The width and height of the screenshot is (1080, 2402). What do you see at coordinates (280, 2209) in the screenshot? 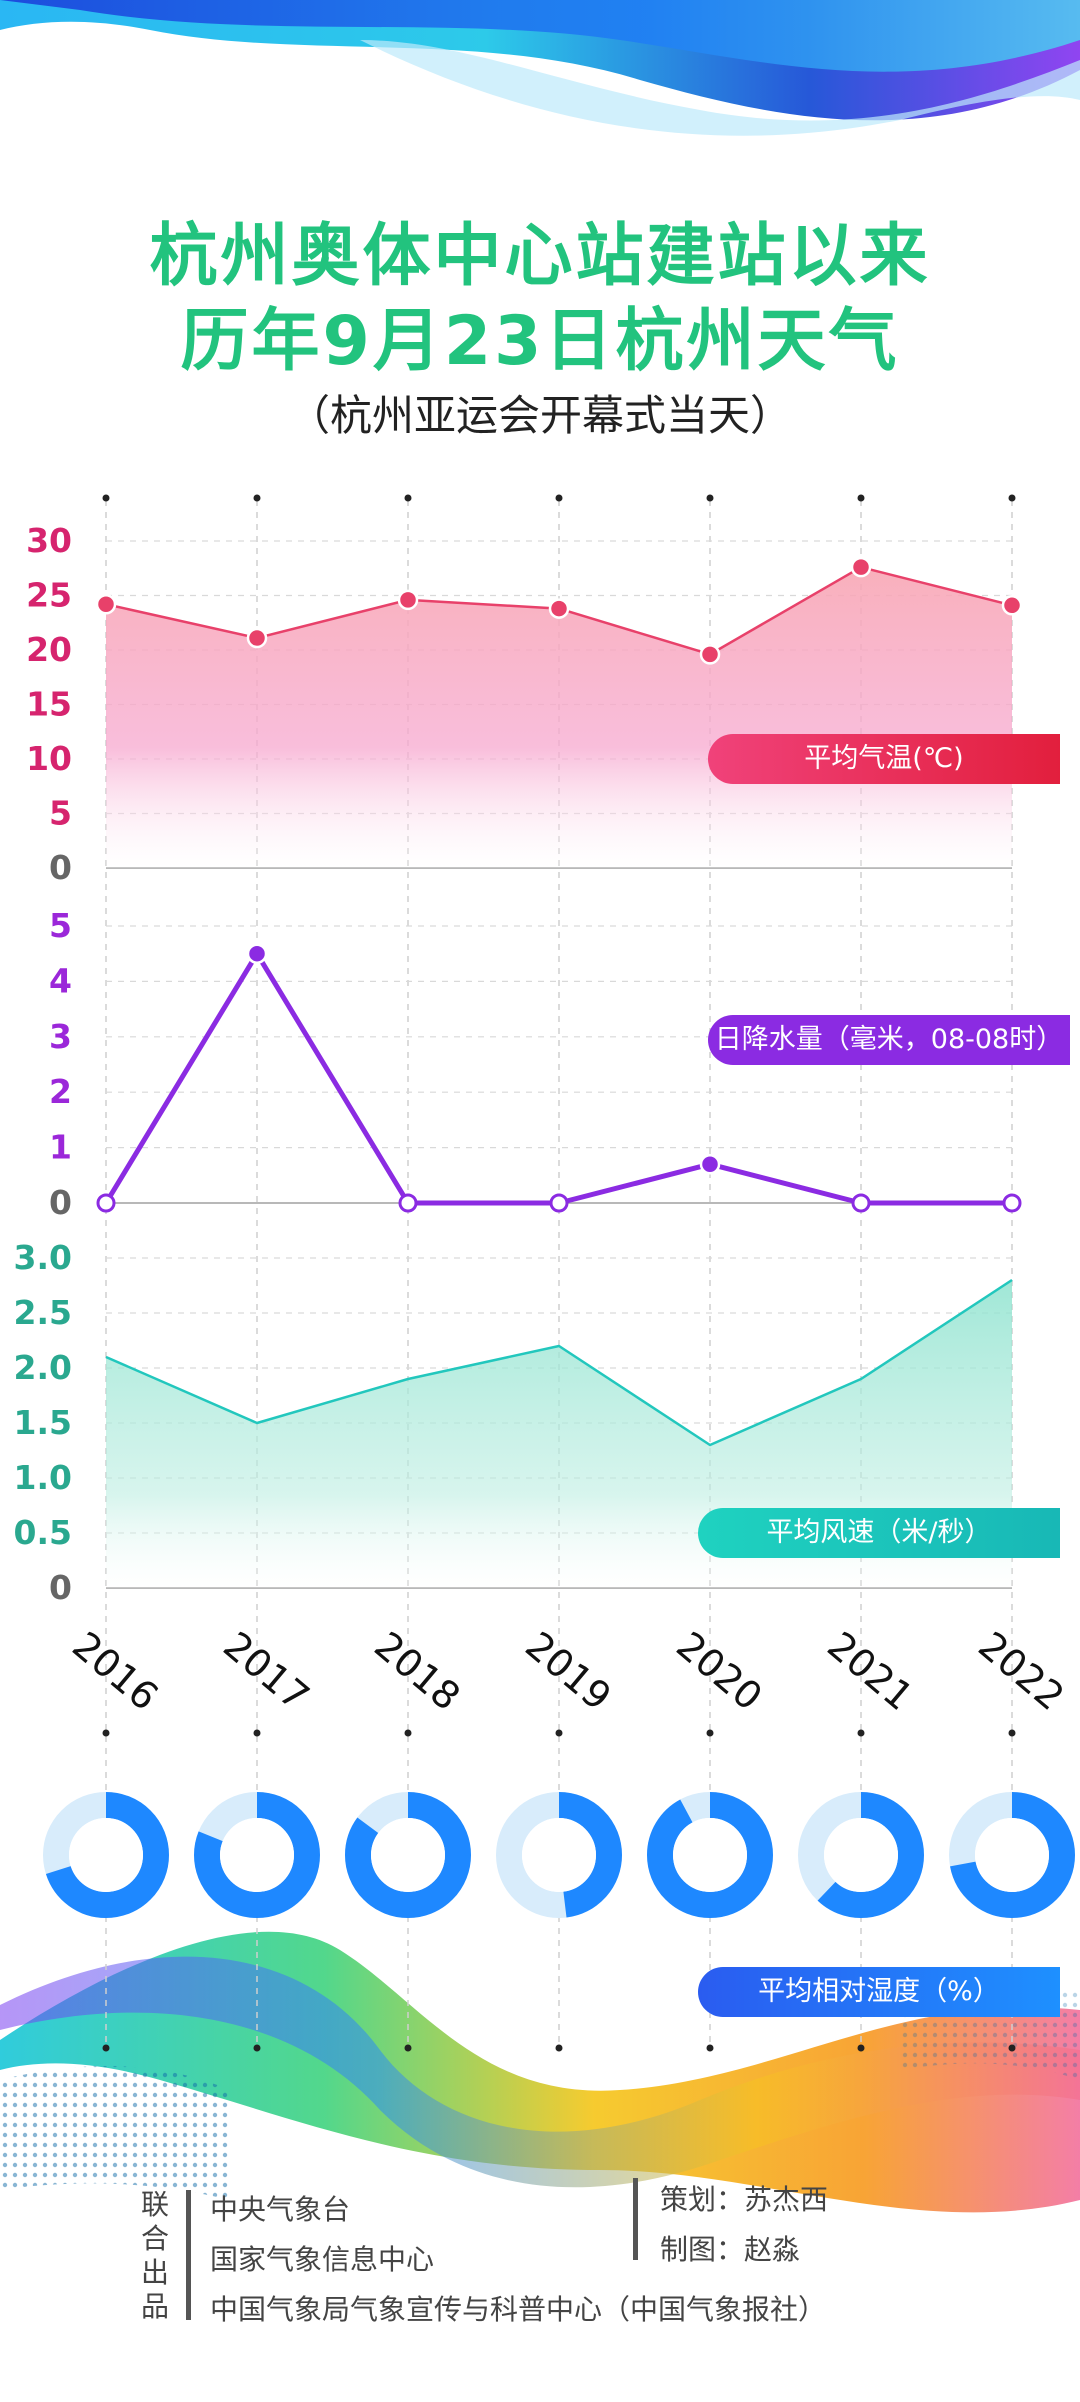
I see `org-central-observatory: 中央气象台` at bounding box center [280, 2209].